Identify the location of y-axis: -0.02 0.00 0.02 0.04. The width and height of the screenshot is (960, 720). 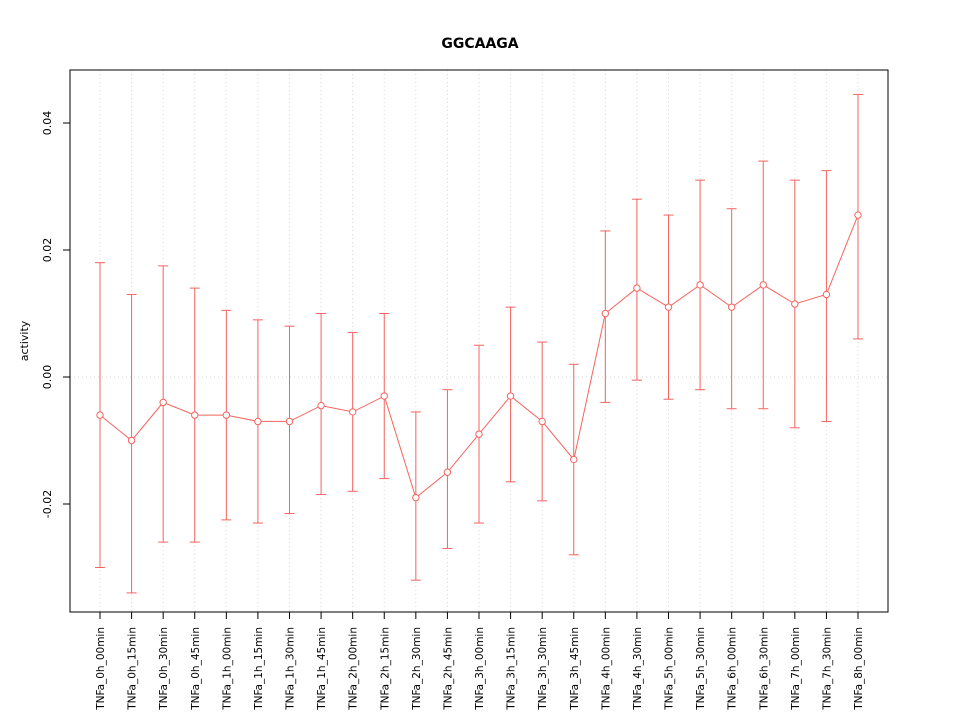
(55, 314).